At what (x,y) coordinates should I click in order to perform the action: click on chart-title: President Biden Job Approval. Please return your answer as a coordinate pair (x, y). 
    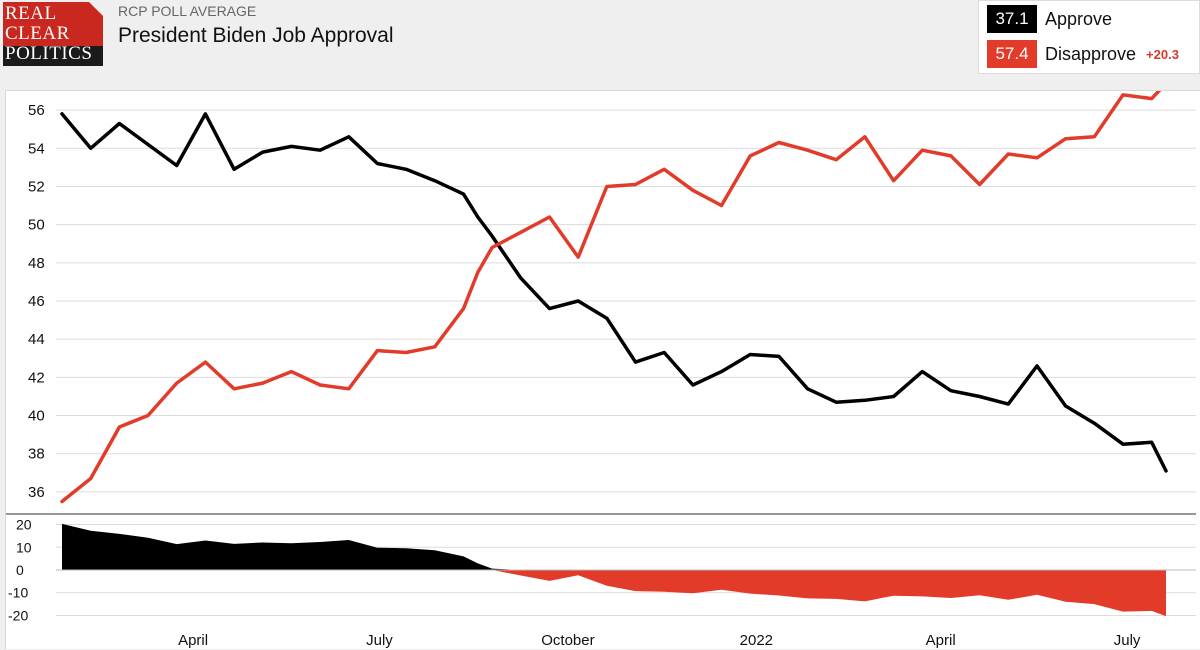
    Looking at the image, I should click on (256, 35).